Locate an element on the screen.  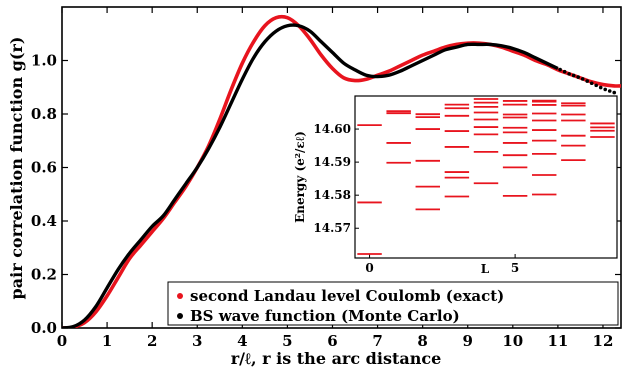
x-tick-label-4: 4 is located at coordinates (242, 341).